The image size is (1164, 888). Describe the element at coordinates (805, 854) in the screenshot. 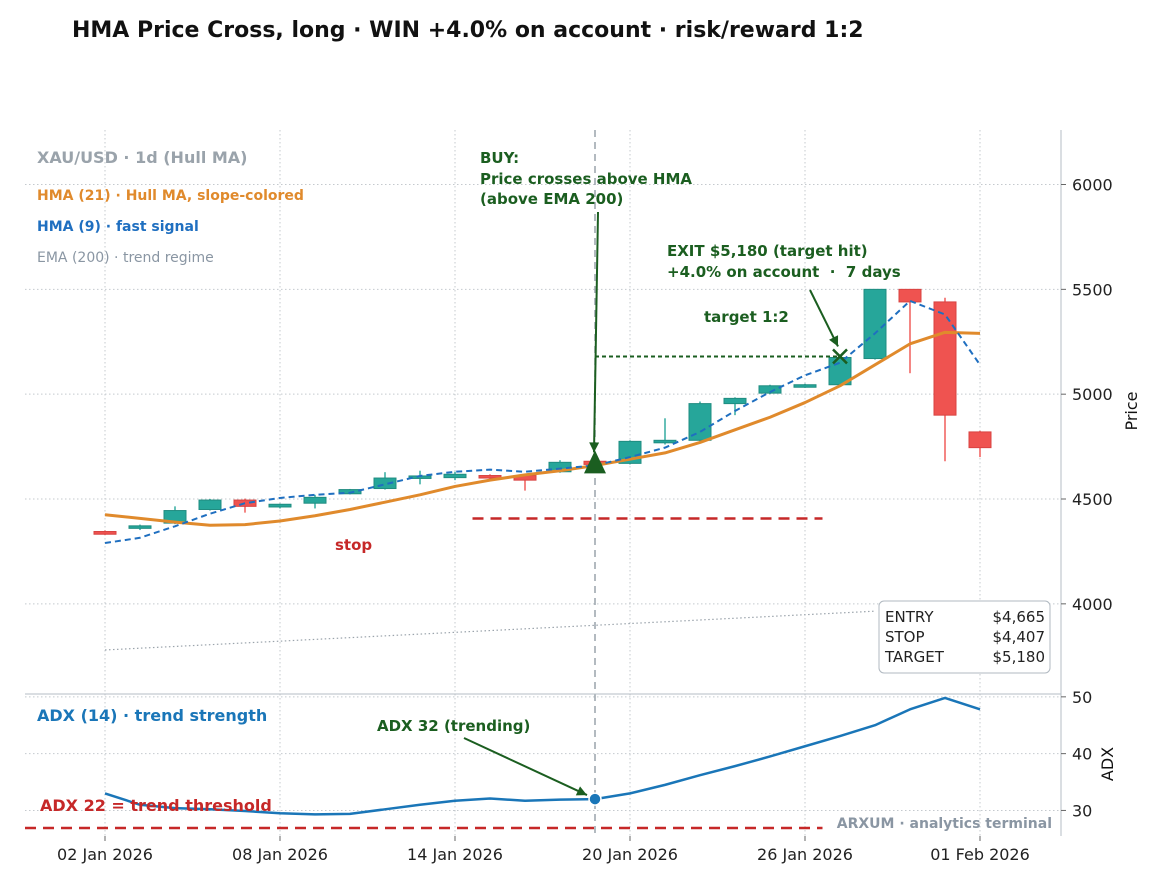

I see `x-tick-label: 26 Jan 2026` at that location.